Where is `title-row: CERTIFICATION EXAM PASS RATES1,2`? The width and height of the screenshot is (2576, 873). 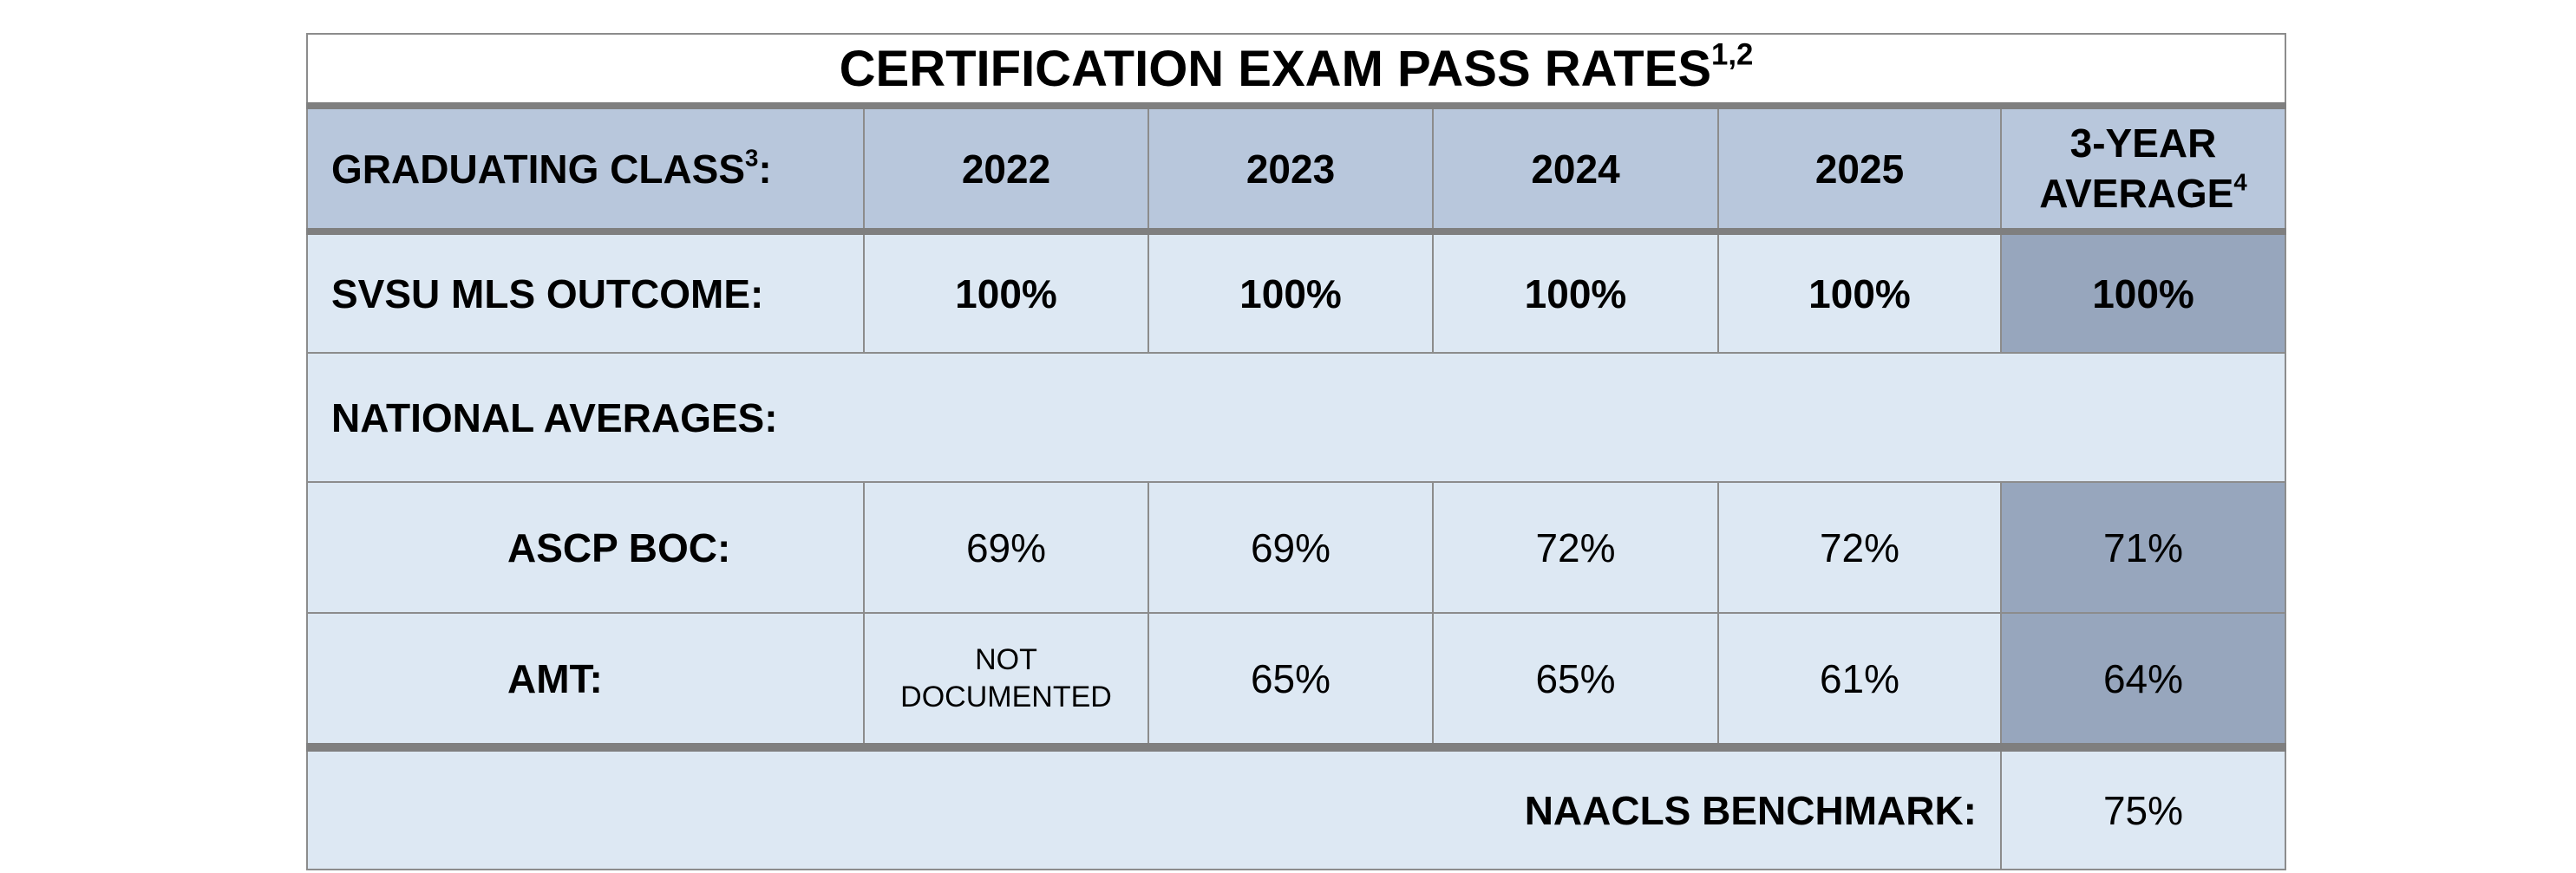 title-row: CERTIFICATION EXAM PASS RATES1,2 is located at coordinates (1296, 70).